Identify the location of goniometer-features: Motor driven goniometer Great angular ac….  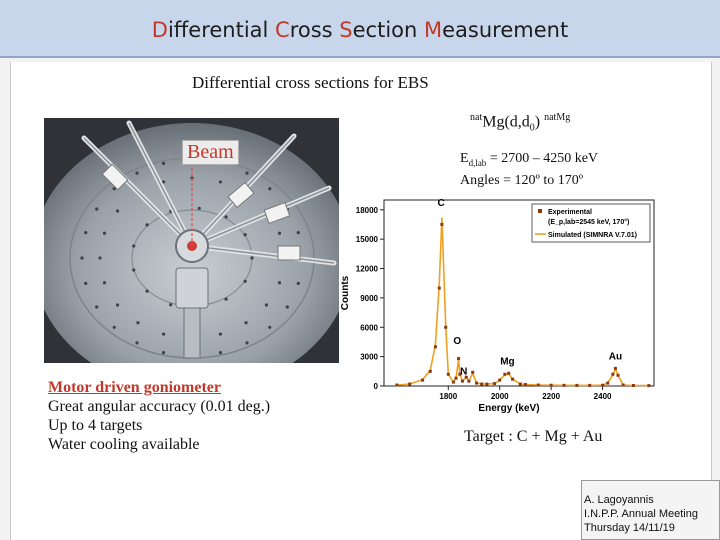
(159, 416).